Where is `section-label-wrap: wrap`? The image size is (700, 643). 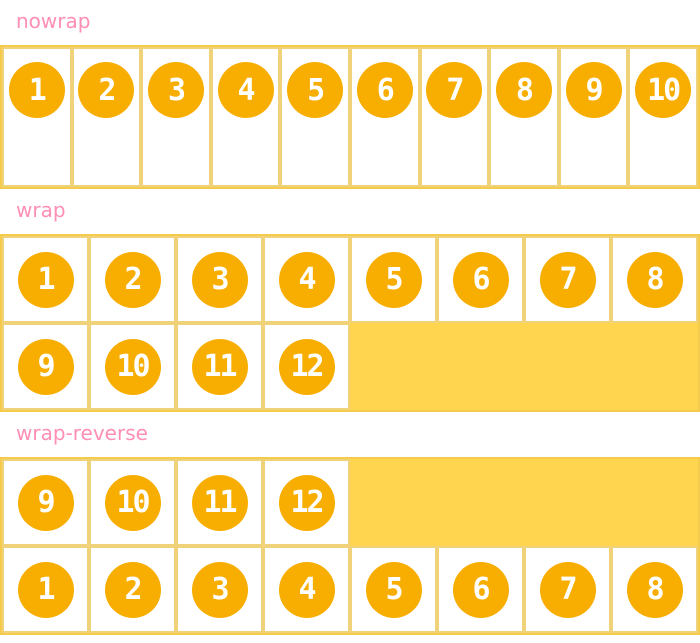
section-label-wrap: wrap is located at coordinates (41, 210).